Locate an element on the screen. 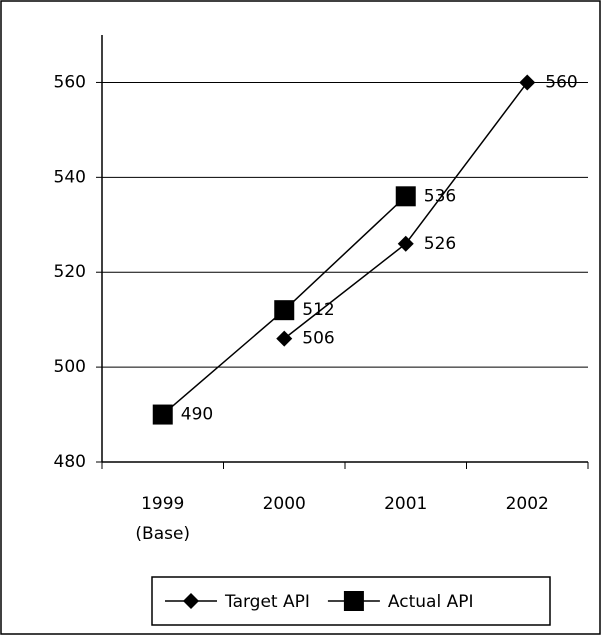  data-label: 506 is located at coordinates (318, 339).